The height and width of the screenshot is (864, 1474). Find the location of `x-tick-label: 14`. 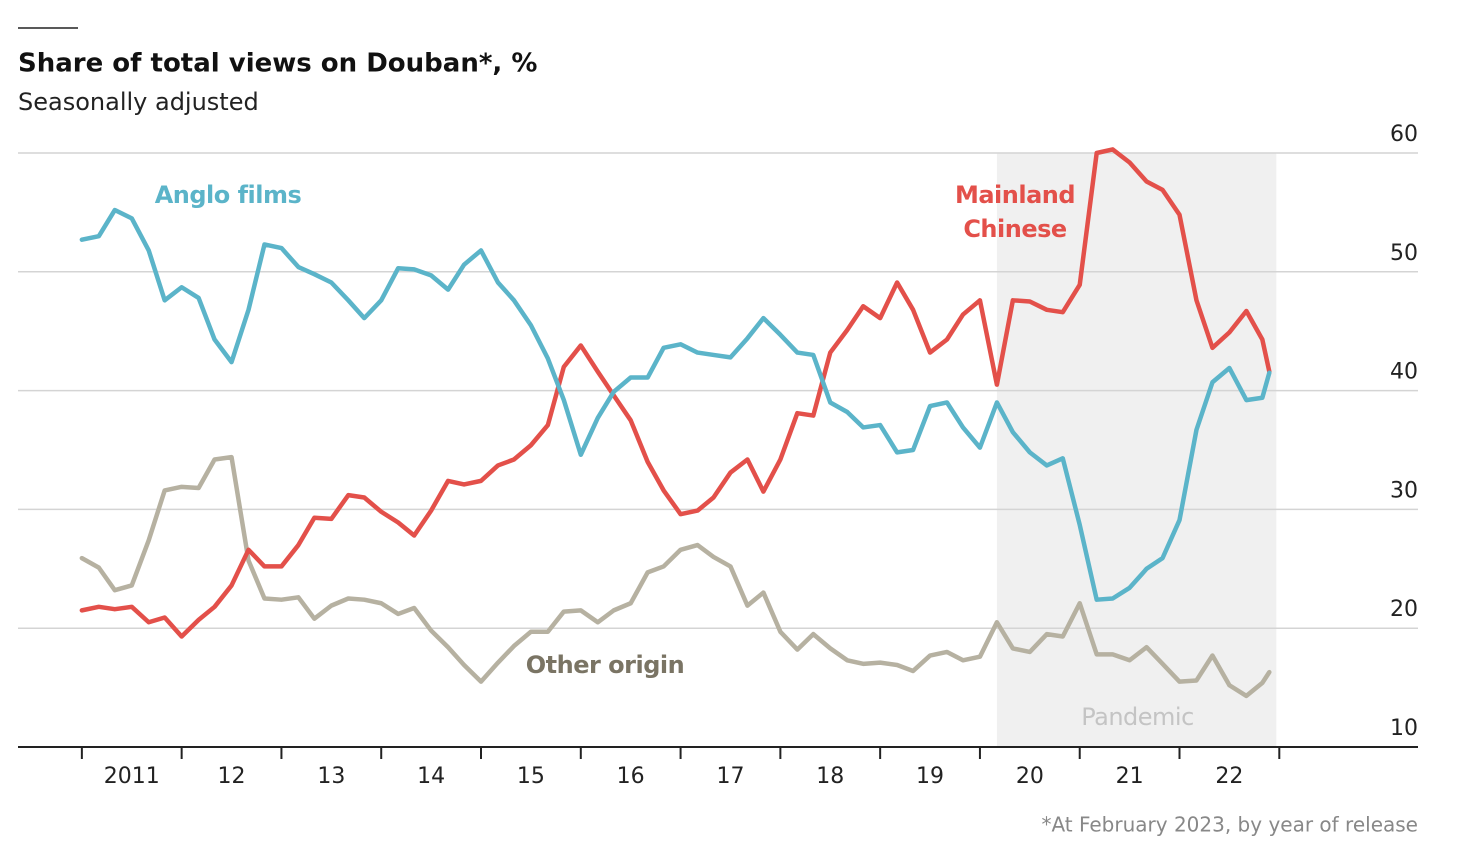

x-tick-label: 14 is located at coordinates (431, 776).